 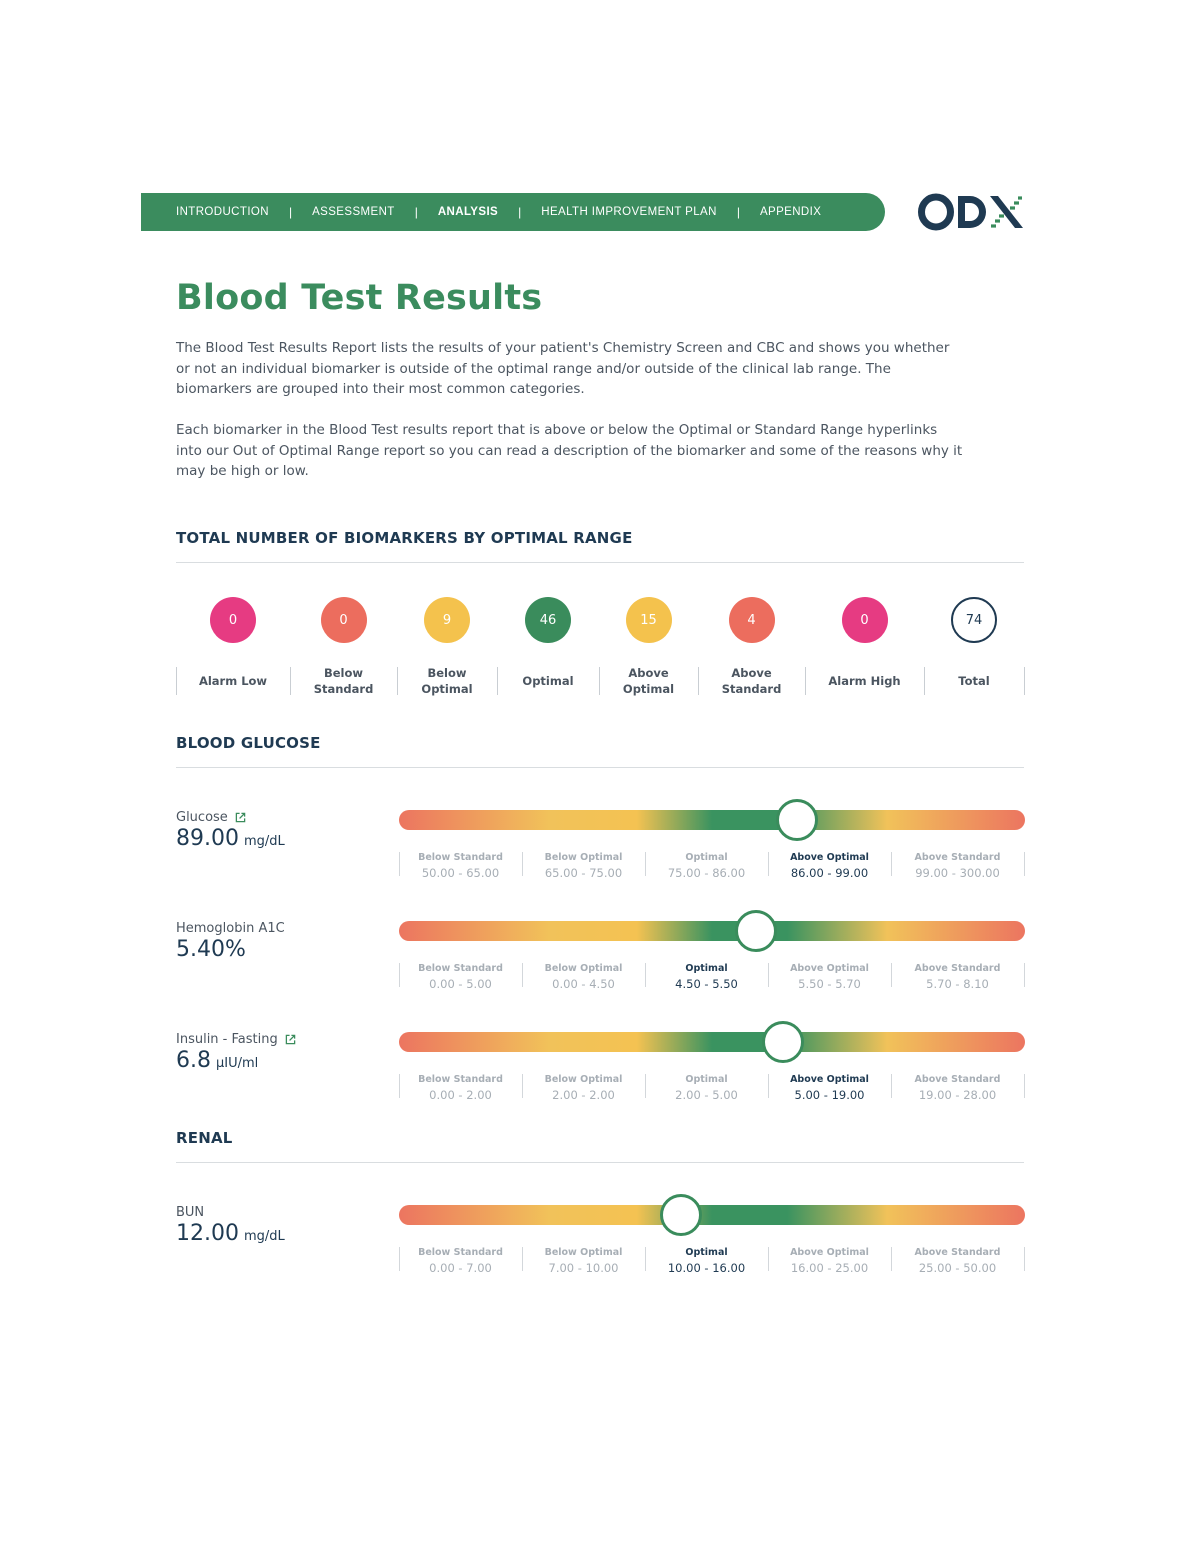 What do you see at coordinates (353, 212) in the screenshot?
I see `nav-link-assessment: ASSESSMENT` at bounding box center [353, 212].